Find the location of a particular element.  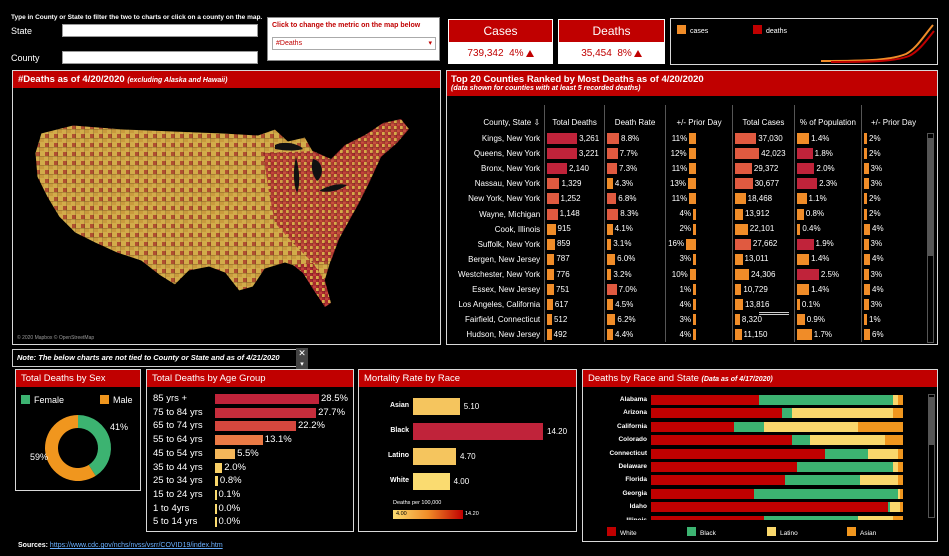

age-group-row: 1 to 4yrs 0.0% is located at coordinates (251, 509).